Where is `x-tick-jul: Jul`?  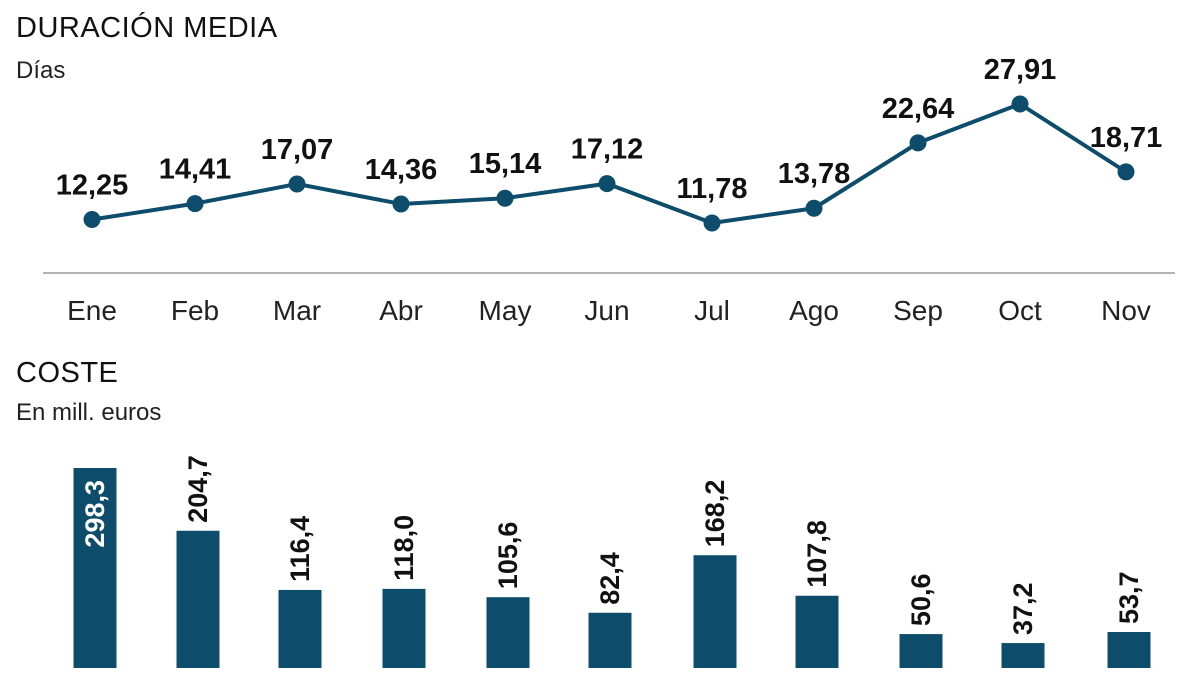
x-tick-jul: Jul is located at coordinates (712, 310).